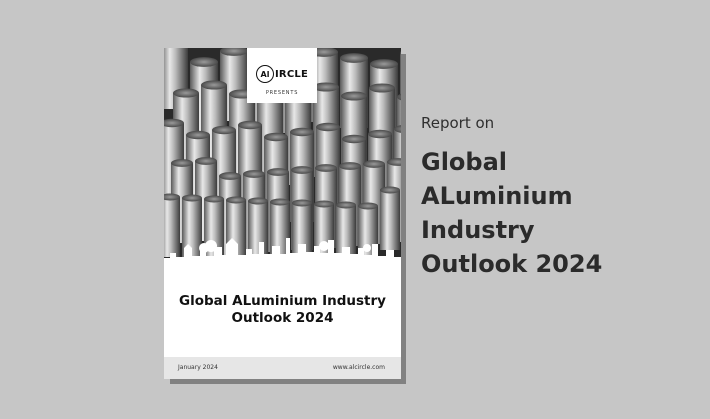 This screenshot has width=710, height=419. What do you see at coordinates (282, 93) in the screenshot?
I see `presents-label: PRESENTS` at bounding box center [282, 93].